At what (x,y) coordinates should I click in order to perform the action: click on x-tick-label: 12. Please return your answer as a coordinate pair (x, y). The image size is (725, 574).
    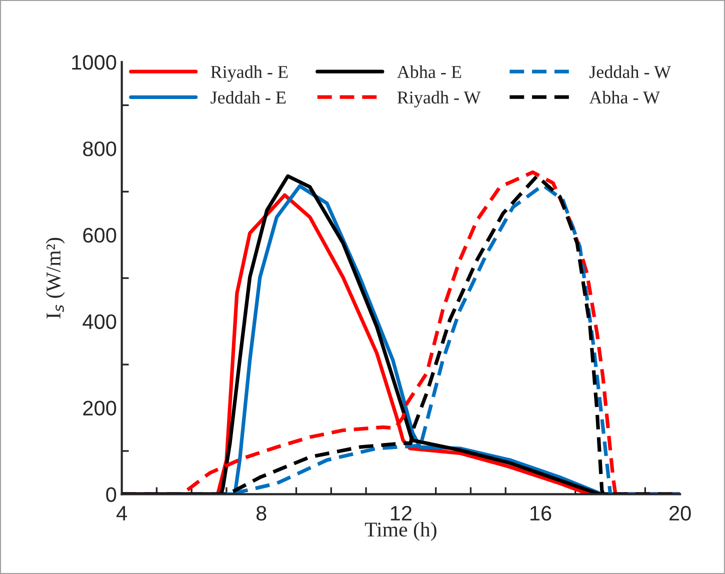
    Looking at the image, I should click on (401, 513).